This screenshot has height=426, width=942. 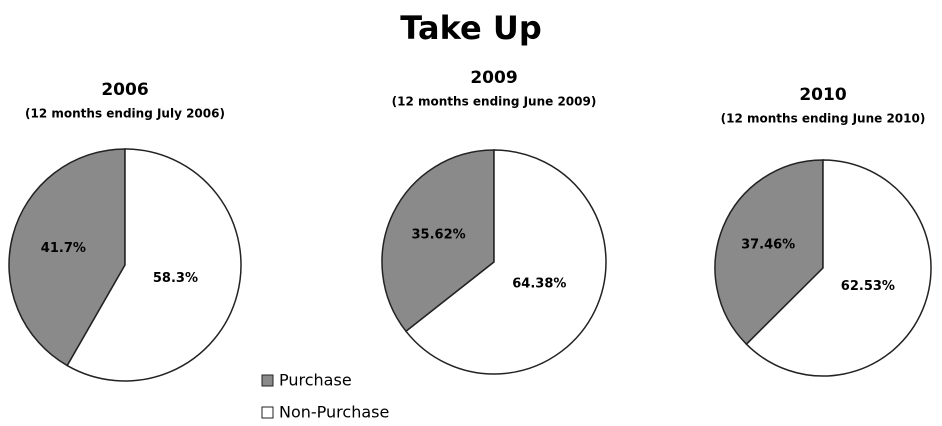 I want to click on slice-label: 62.53%, so click(x=868, y=286).